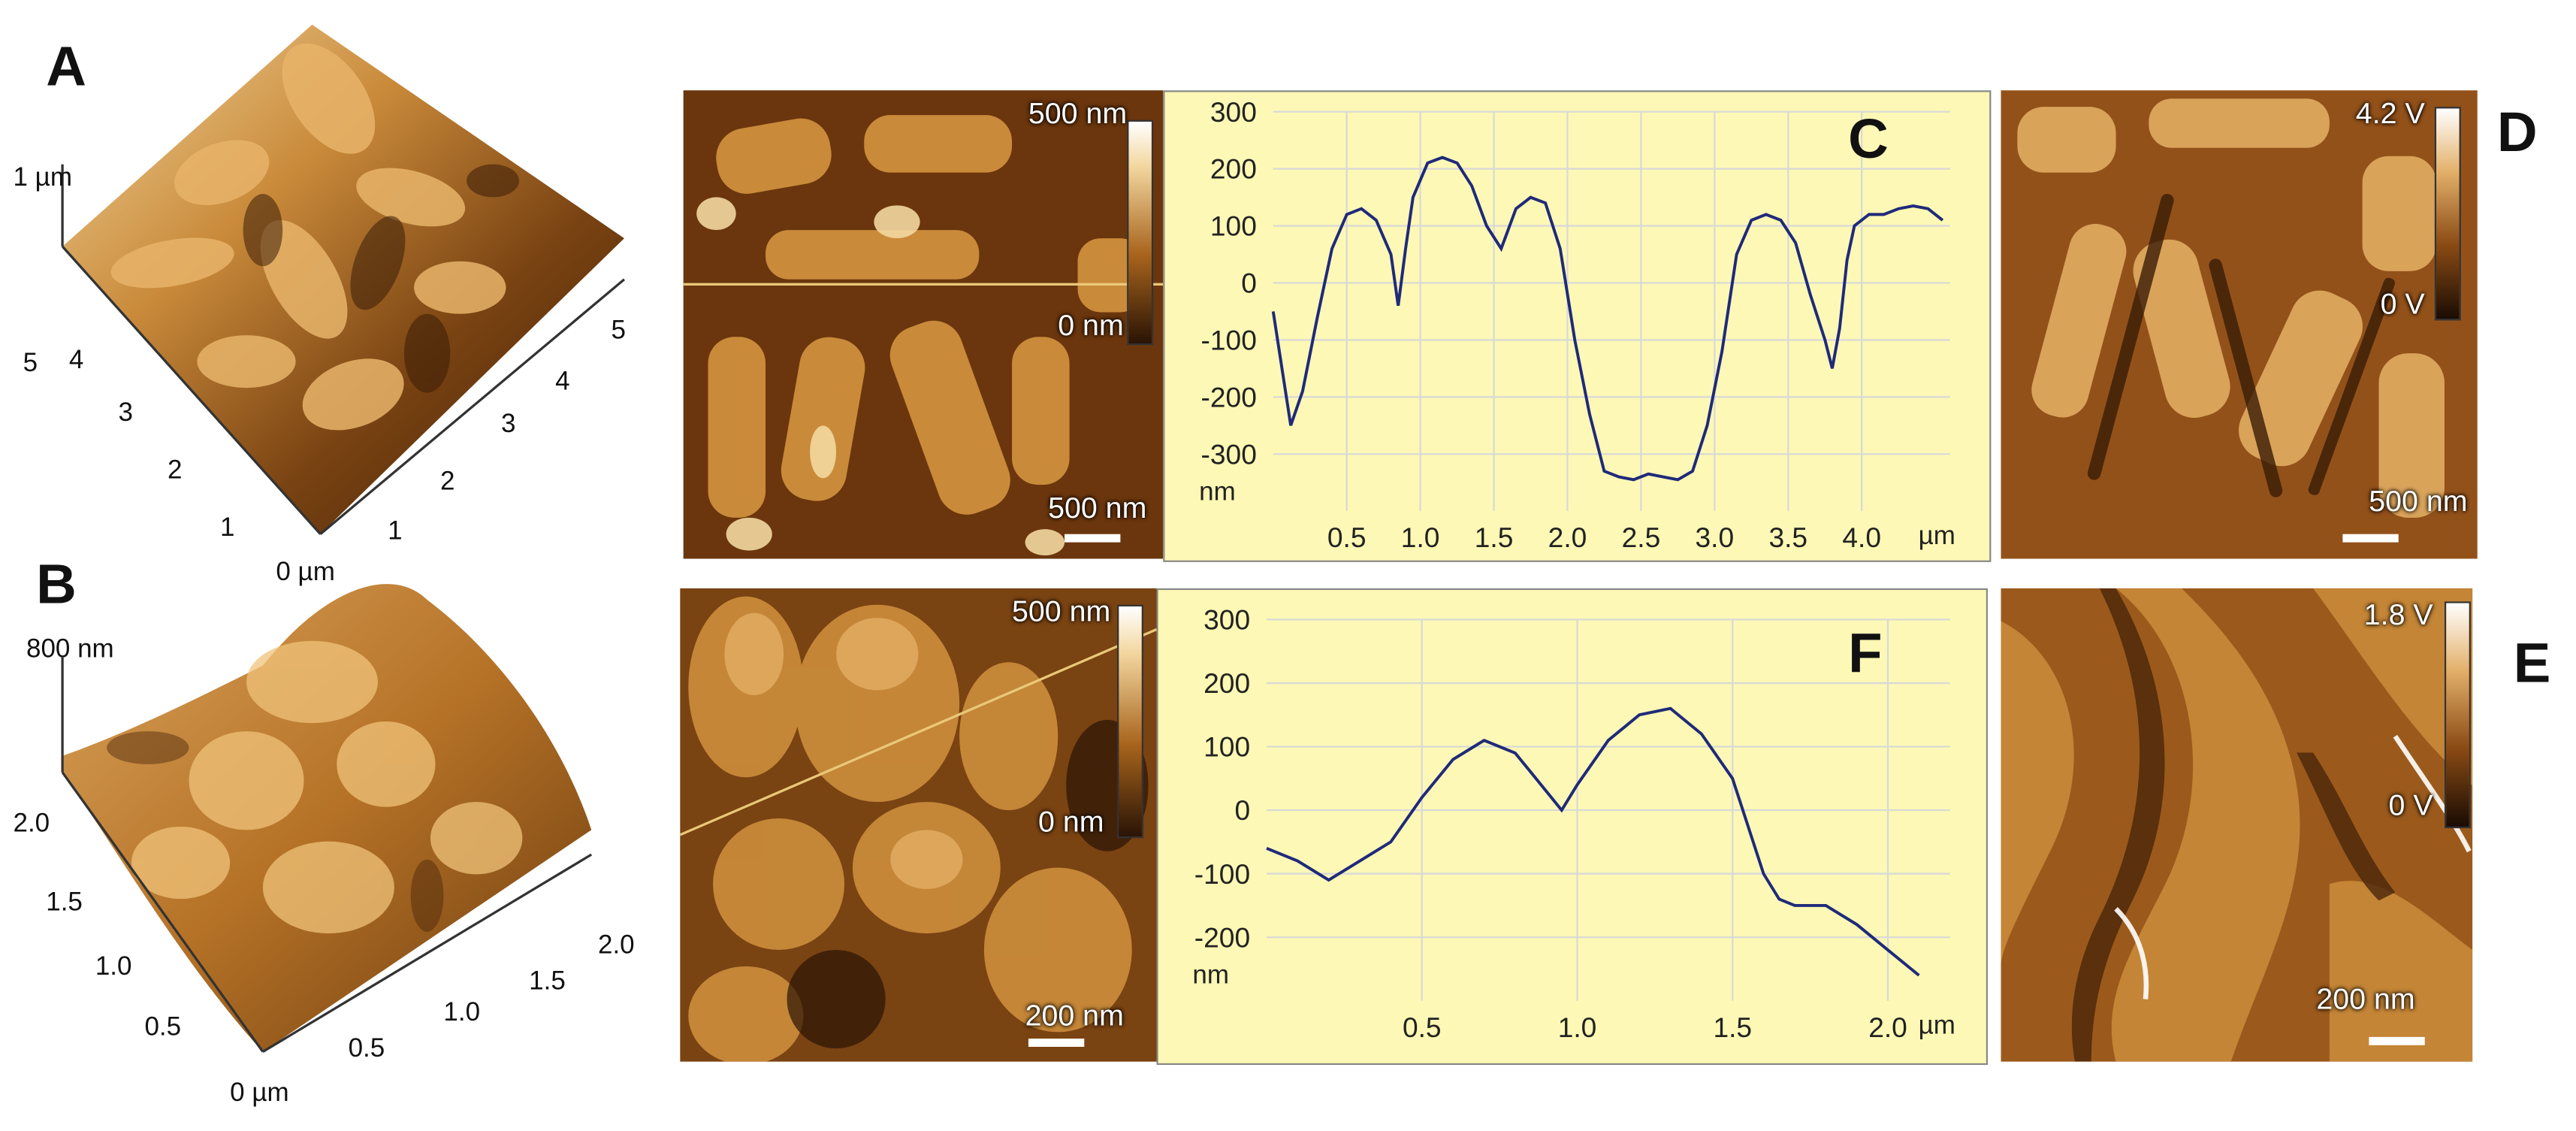 The height and width of the screenshot is (1131, 2576). Describe the element at coordinates (2398, 614) in the screenshot. I see `colorbar-max: 1.8 V` at that location.